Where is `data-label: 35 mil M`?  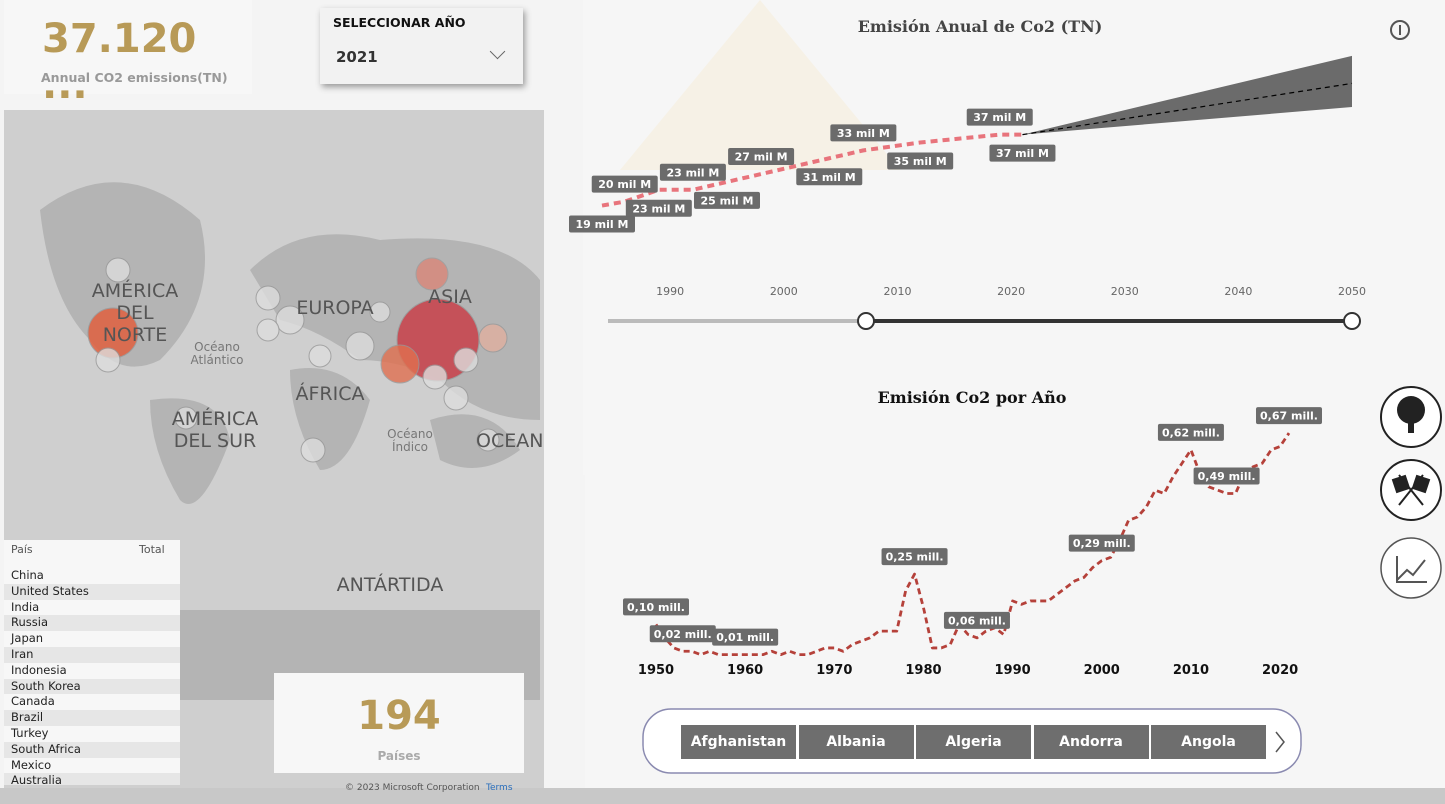 data-label: 35 mil M is located at coordinates (920, 161).